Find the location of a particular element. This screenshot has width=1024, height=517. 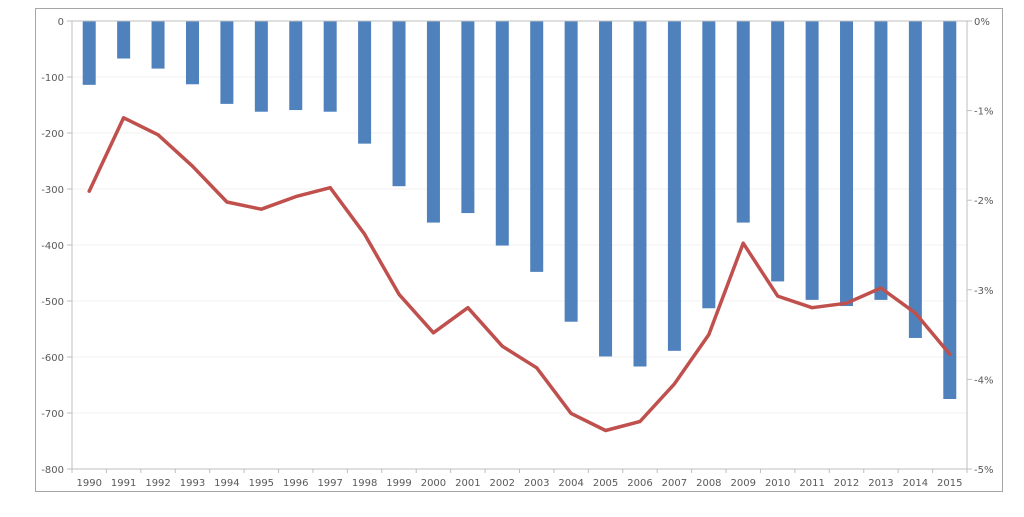

x-tick-label: 2003 is located at coordinates (536, 483).